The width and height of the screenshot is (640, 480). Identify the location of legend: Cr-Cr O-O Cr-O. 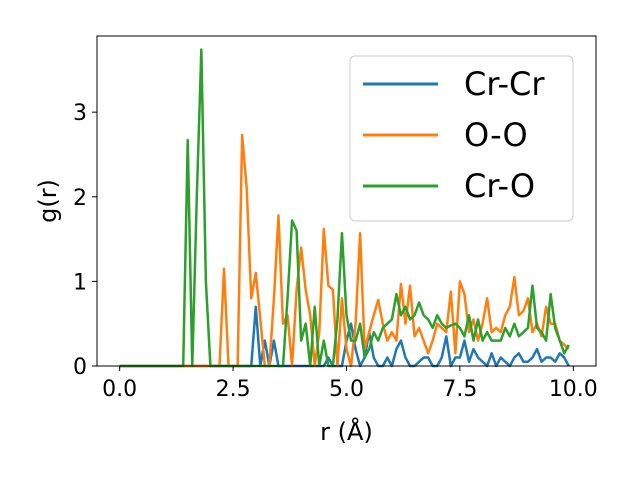
(461, 138).